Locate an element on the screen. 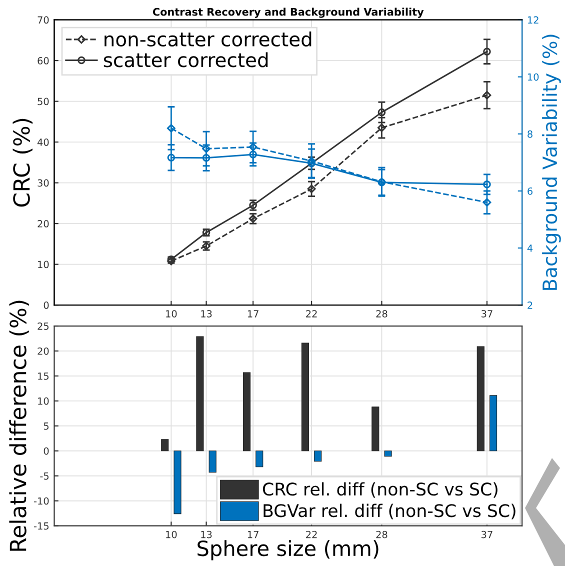 The height and width of the screenshot is (566, 565). x-axis-title: Sphere size (mm) is located at coordinates (288, 550).